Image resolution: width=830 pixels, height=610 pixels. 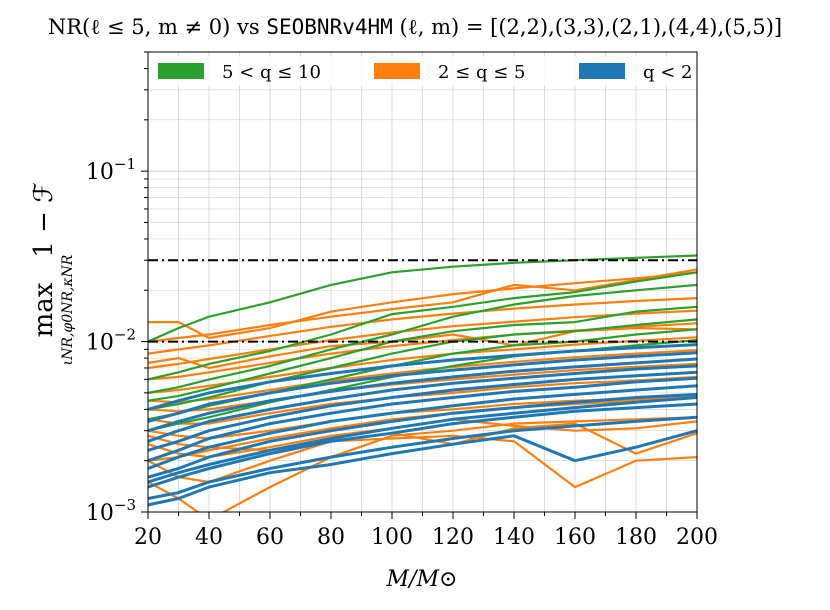 What do you see at coordinates (181, 71) in the screenshot?
I see `legend-swatch-high-q` at bounding box center [181, 71].